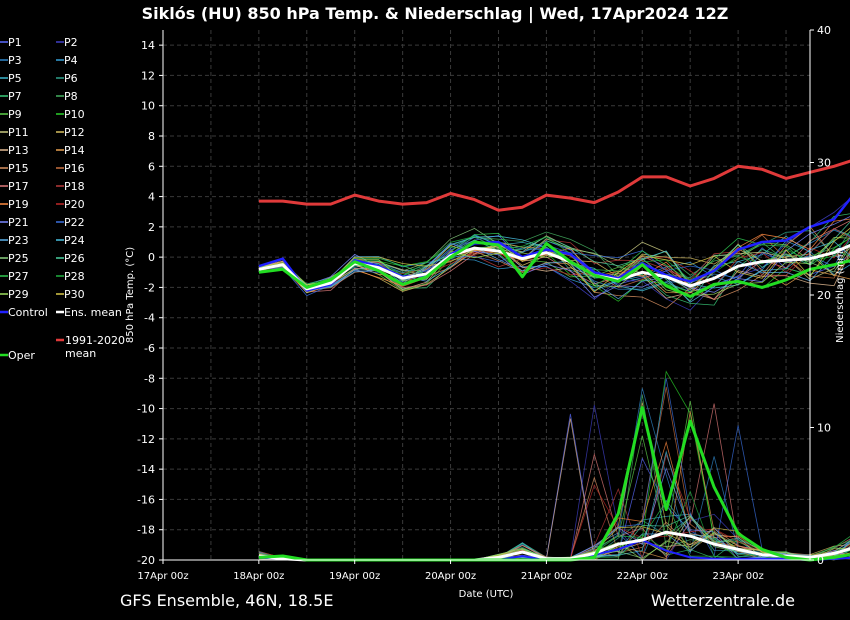 The image size is (850, 620). Describe the element at coordinates (18, 258) in the screenshot. I see `legend-label: P25` at that location.